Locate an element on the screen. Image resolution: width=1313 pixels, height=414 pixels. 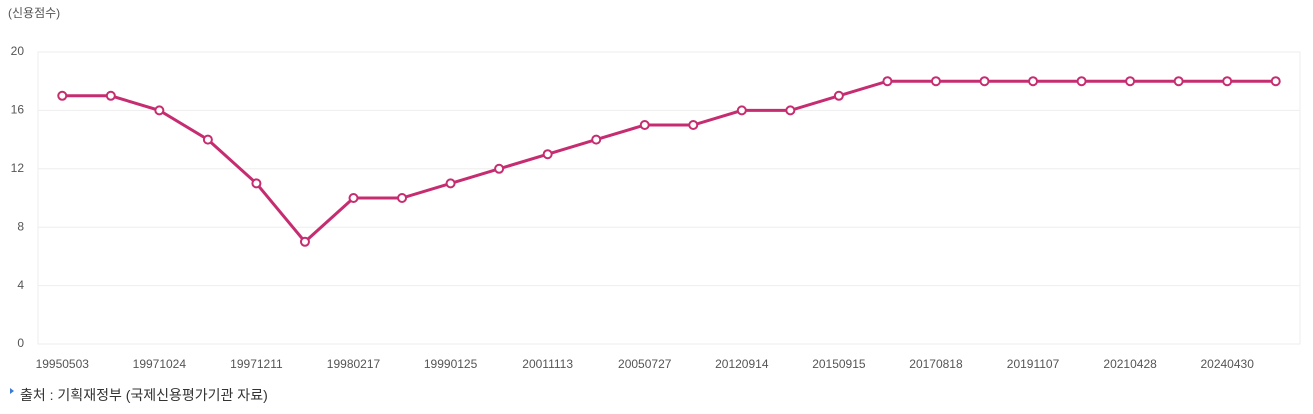
x-tick-label: 19971211 is located at coordinates (256, 364).